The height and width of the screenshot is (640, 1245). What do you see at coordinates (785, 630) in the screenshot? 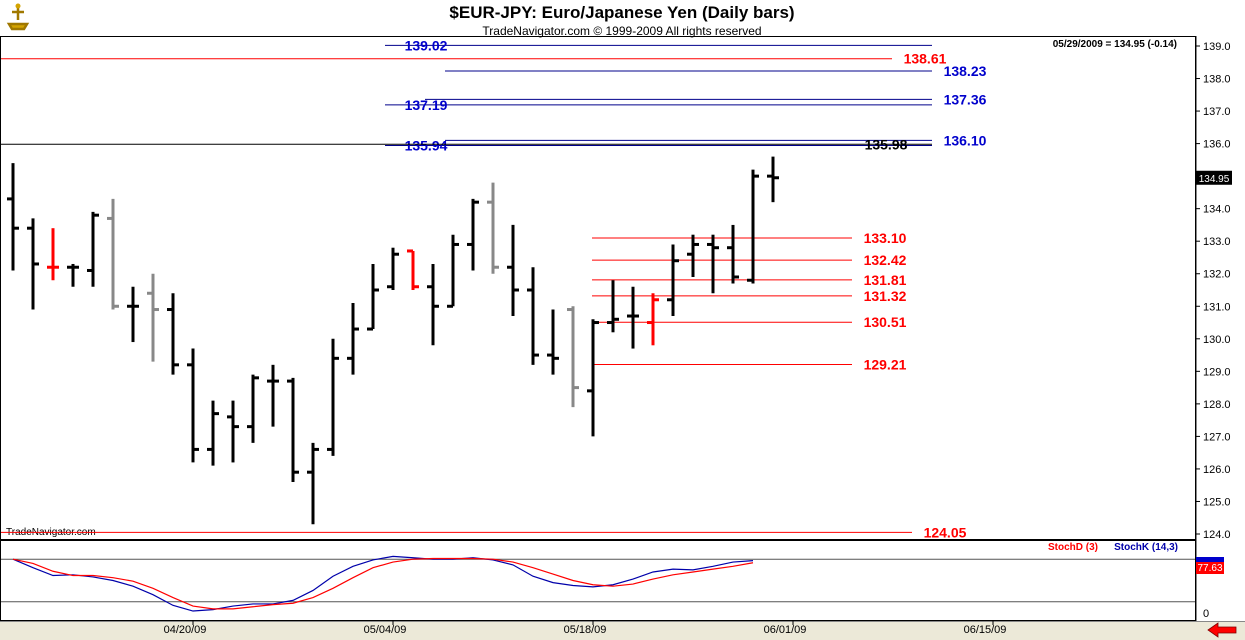
I see `x-tick-label: 06/01/09` at bounding box center [785, 630].